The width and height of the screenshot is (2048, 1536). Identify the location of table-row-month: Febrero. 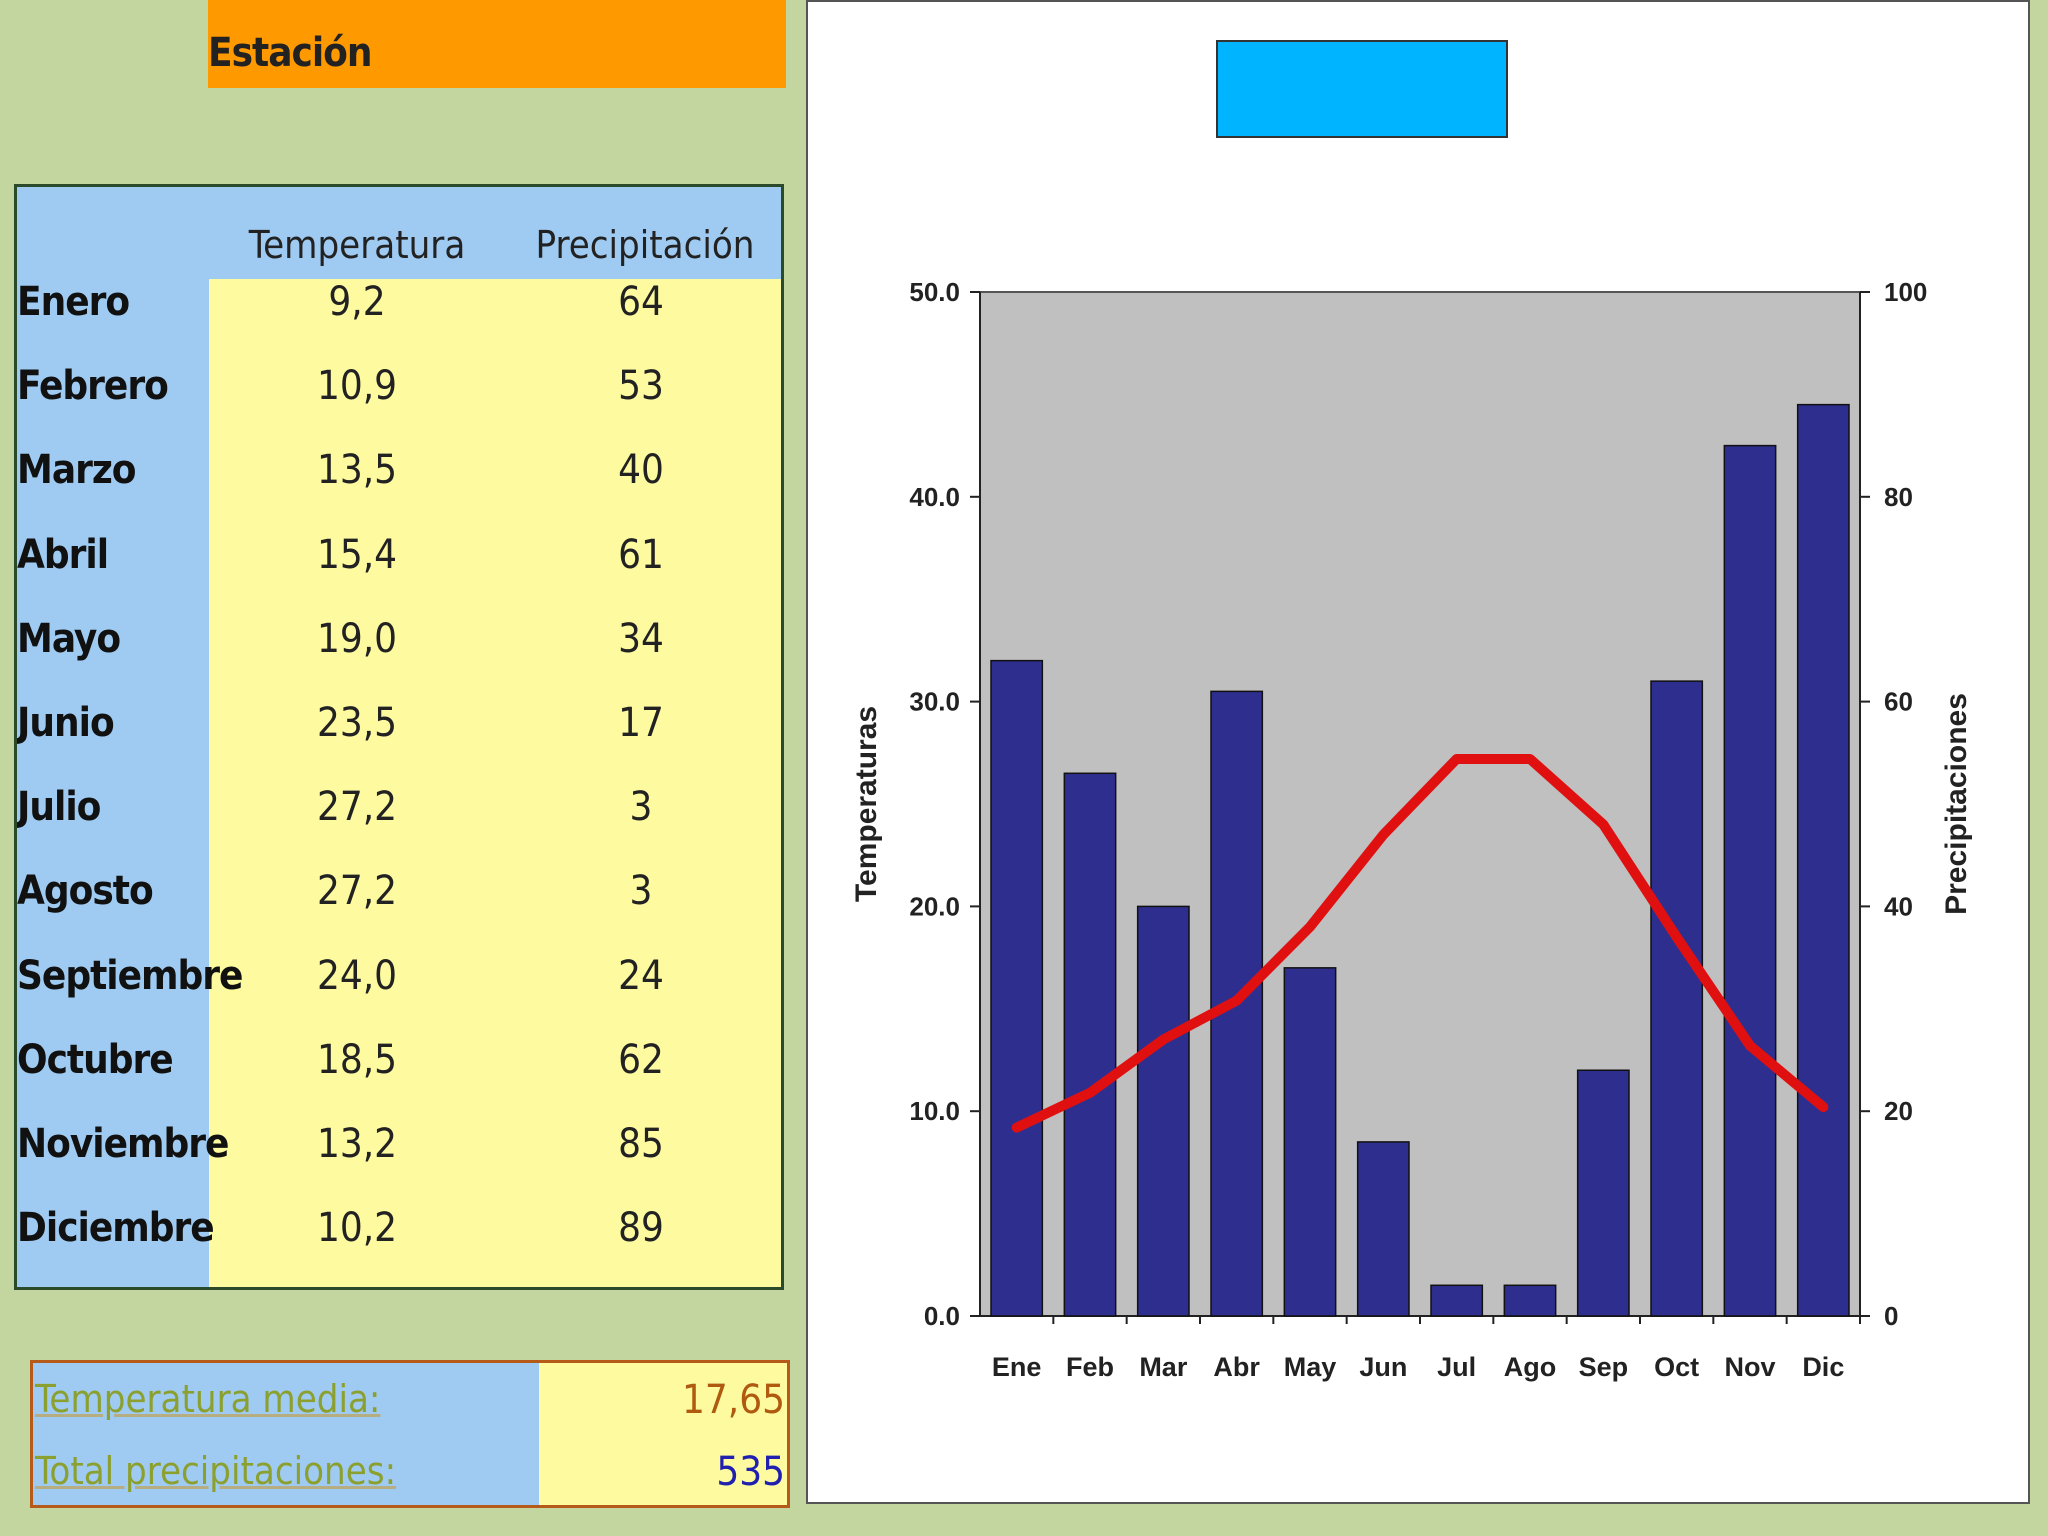
(93, 386).